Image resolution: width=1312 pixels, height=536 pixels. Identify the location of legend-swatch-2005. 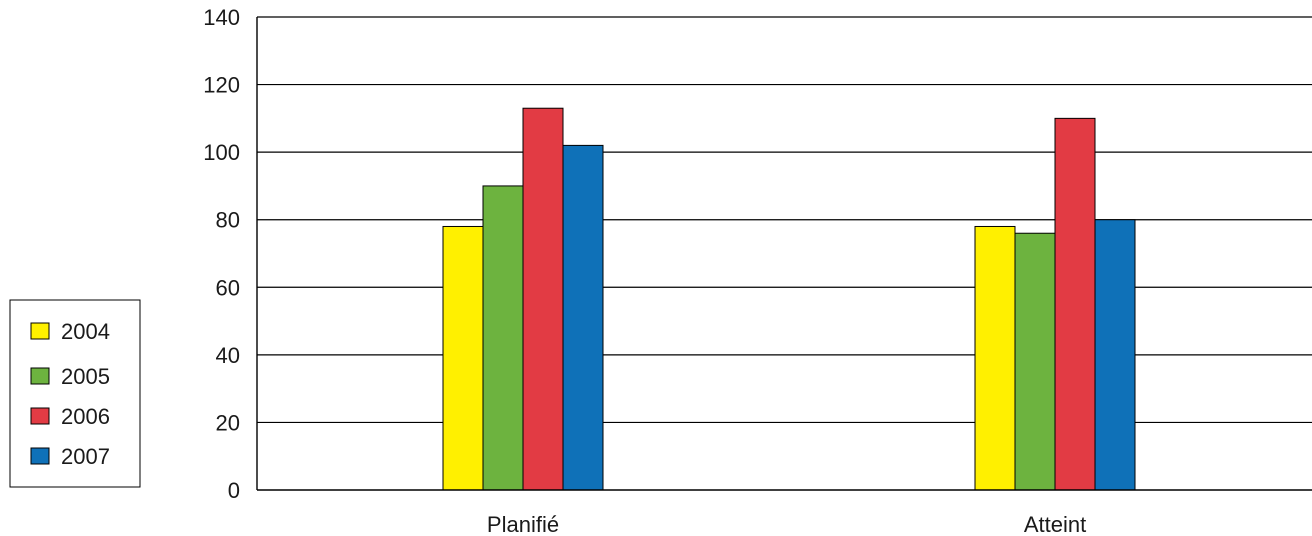
(40, 376).